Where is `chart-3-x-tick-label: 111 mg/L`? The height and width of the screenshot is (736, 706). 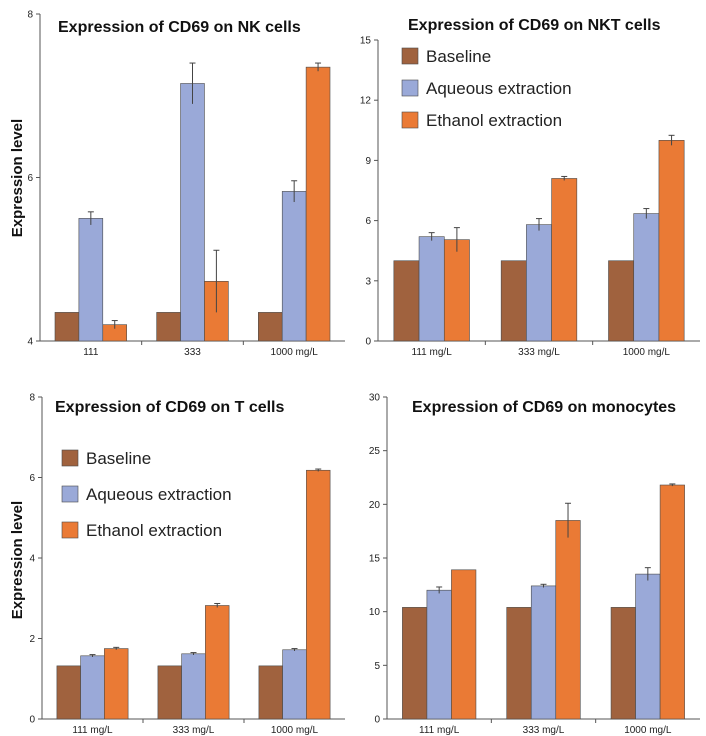
chart-3-x-tick-label: 111 mg/L is located at coordinates (439, 730).